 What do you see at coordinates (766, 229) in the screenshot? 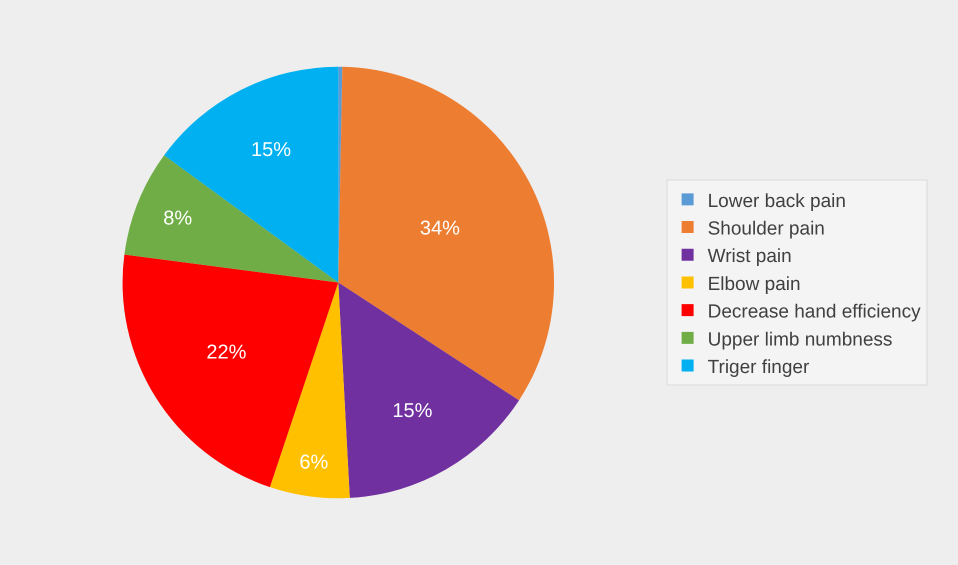
I see `legend-label: Shoulder pain` at bounding box center [766, 229].